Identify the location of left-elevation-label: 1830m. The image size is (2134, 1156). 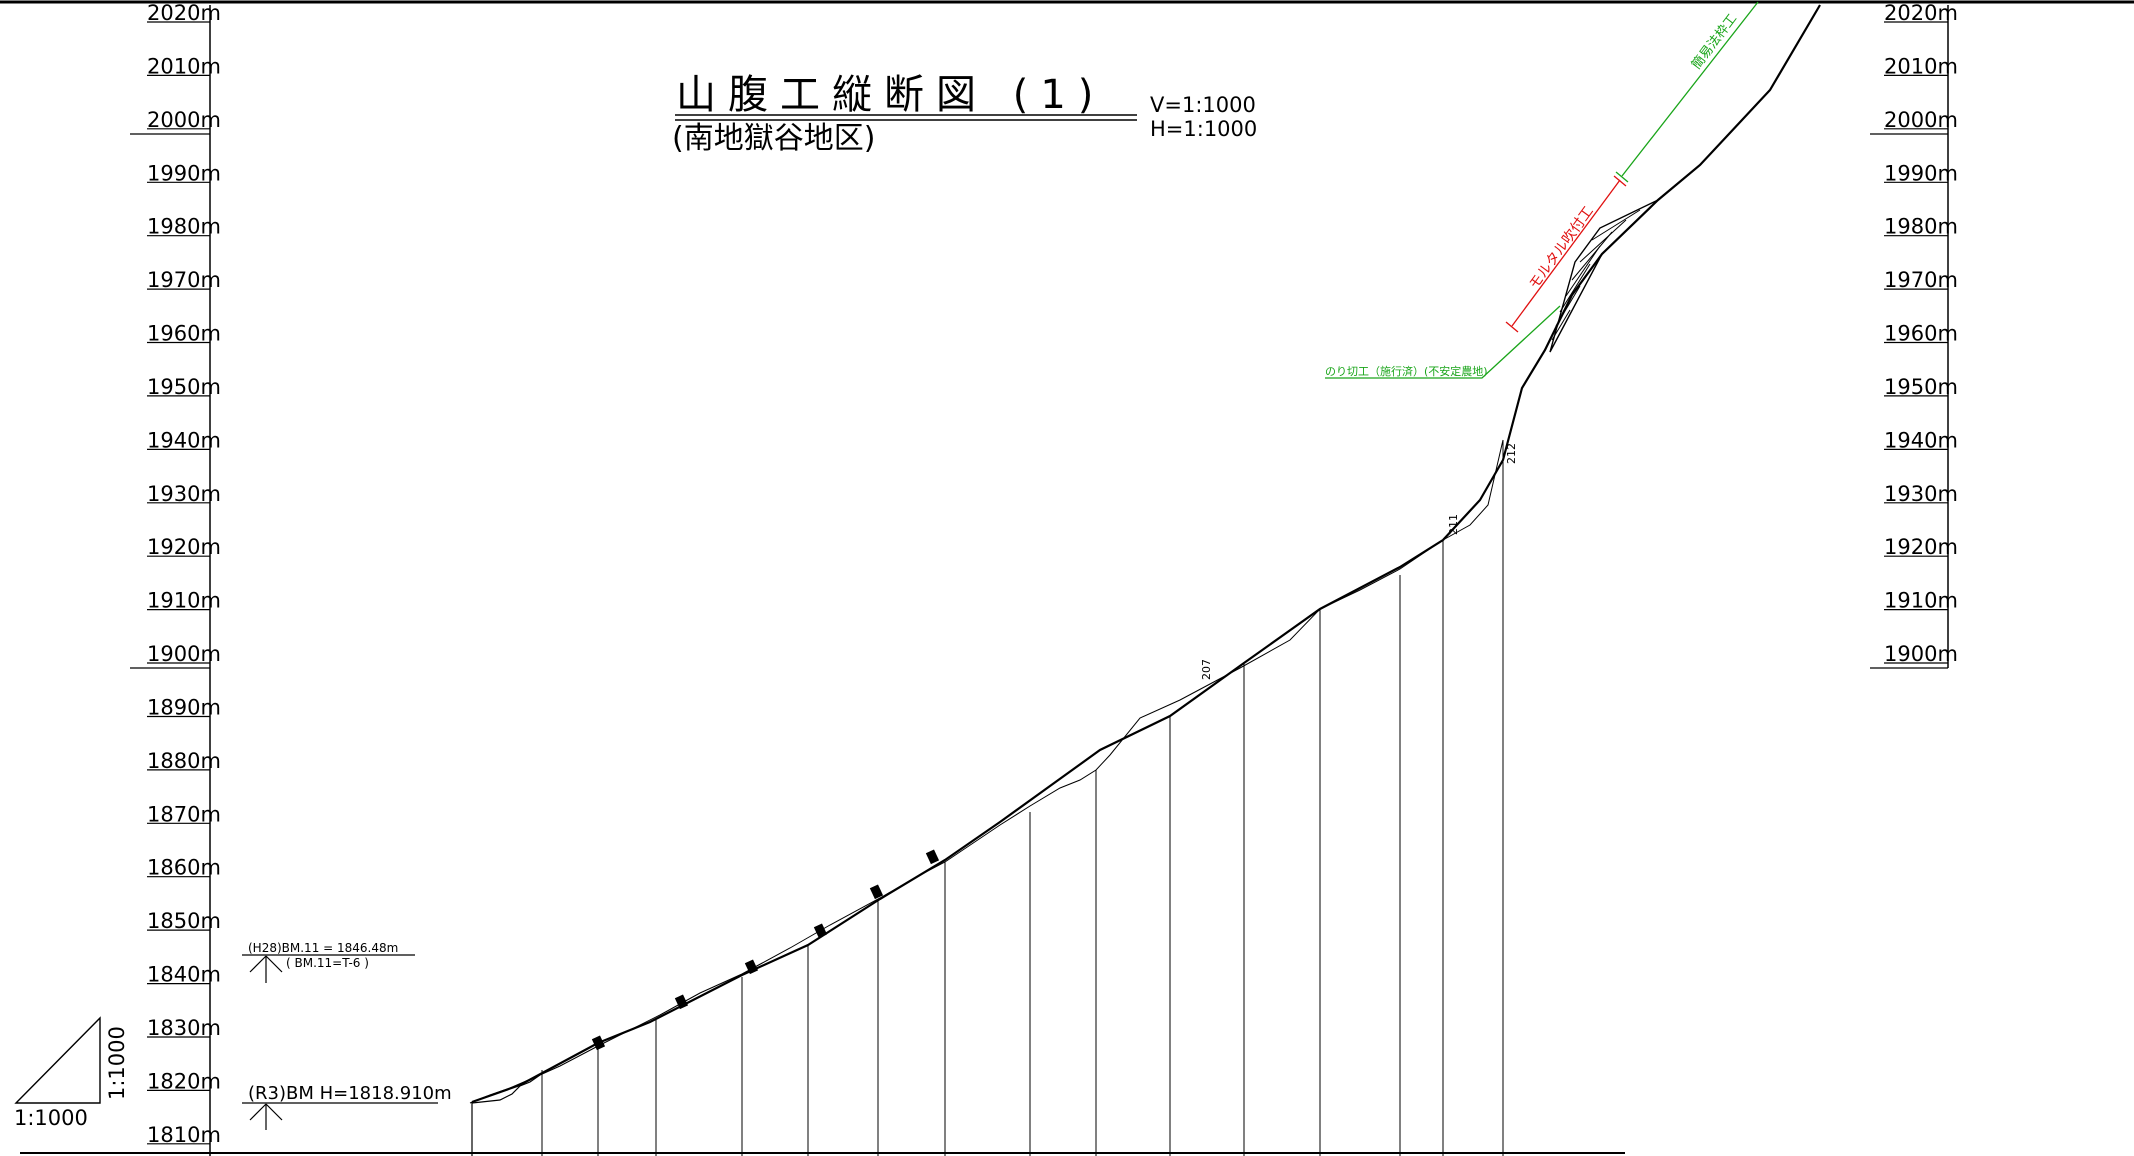
(184, 1028).